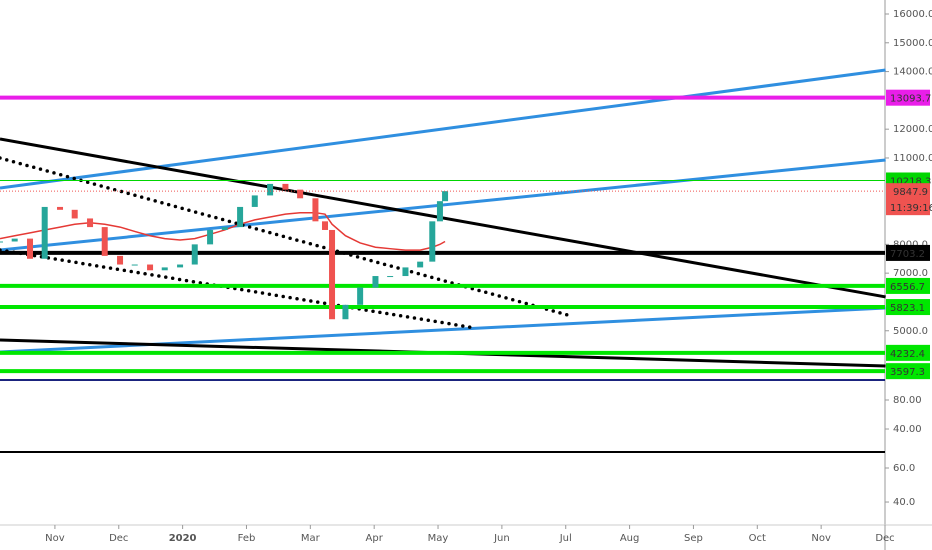  I want to click on x-tick-label: May, so click(438, 538).